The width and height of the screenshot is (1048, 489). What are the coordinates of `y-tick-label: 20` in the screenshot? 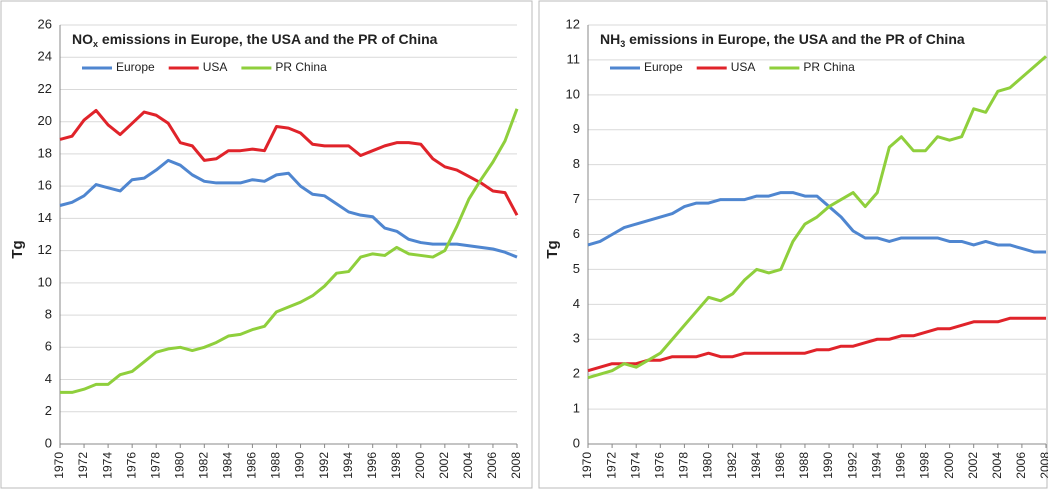 It's located at (45, 120).